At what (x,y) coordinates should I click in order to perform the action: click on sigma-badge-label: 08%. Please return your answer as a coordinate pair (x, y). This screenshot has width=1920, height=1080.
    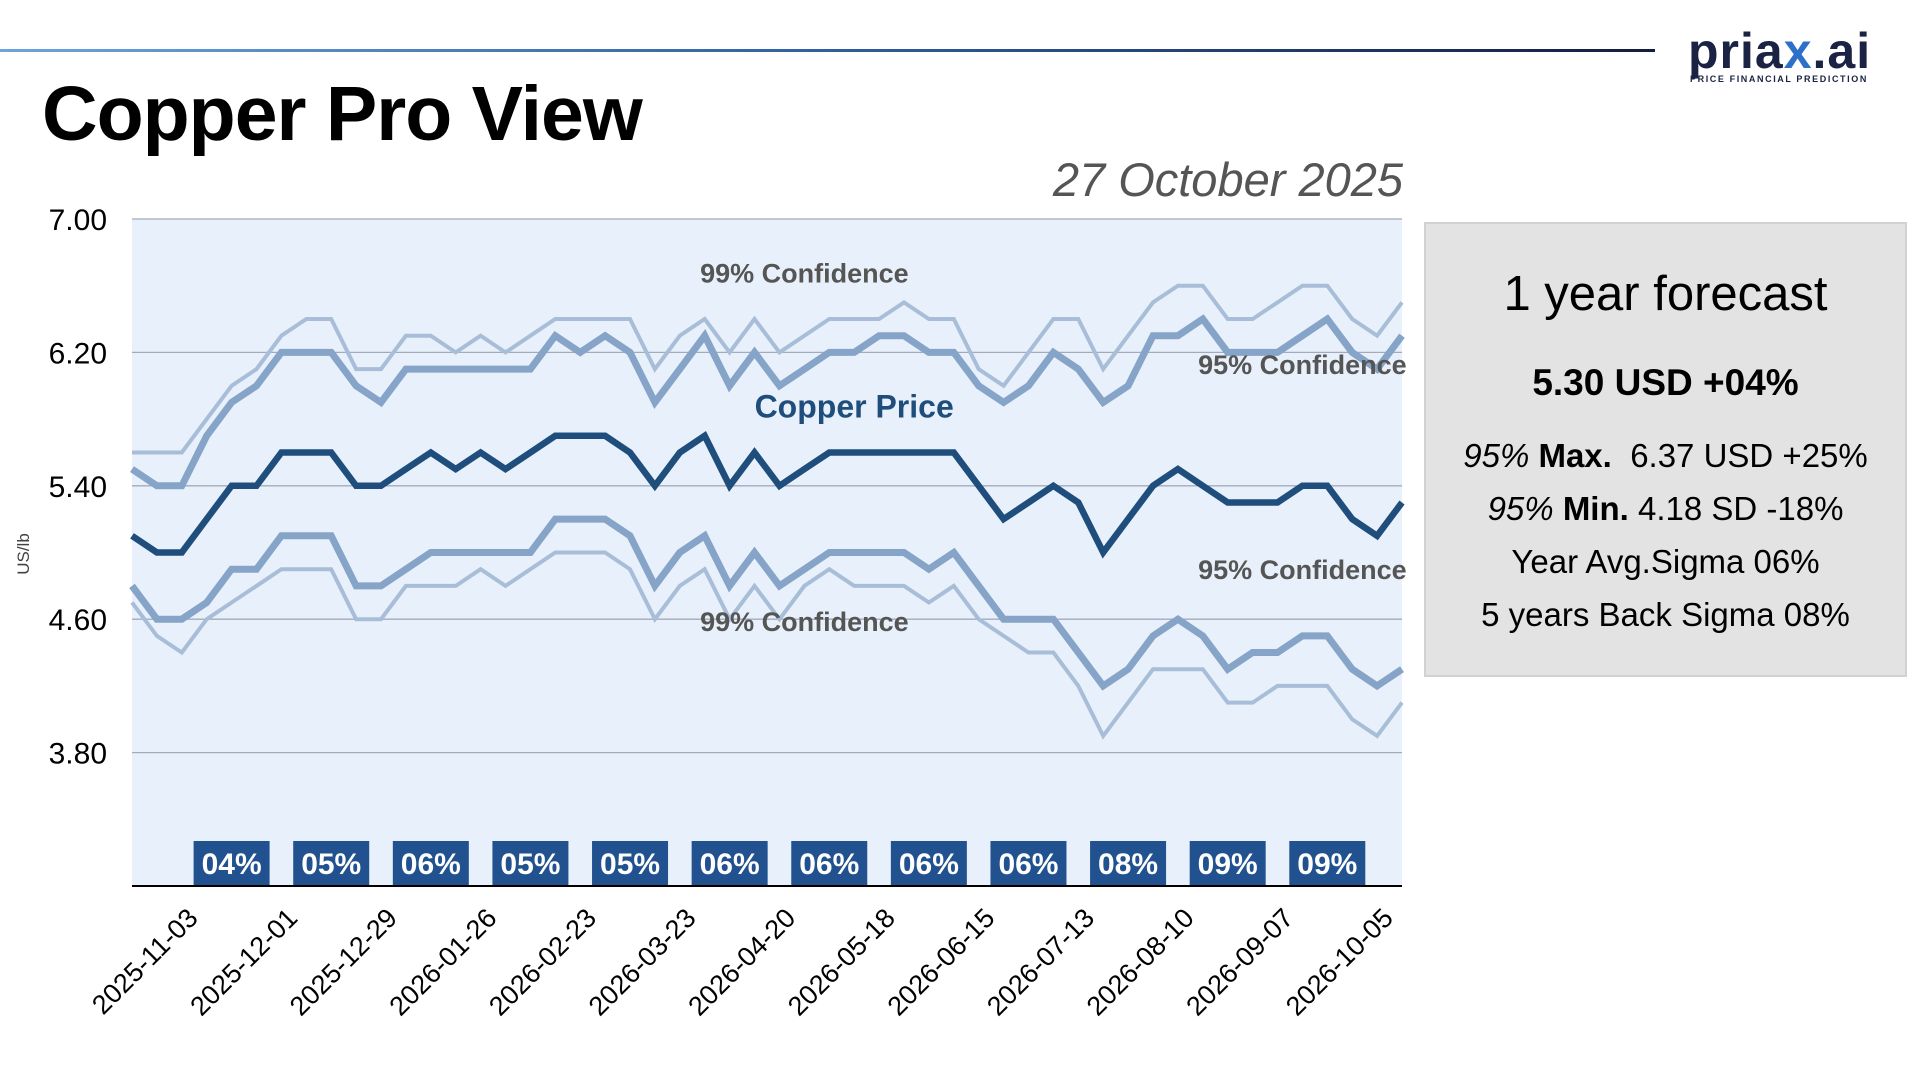
    Looking at the image, I should click on (1128, 864).